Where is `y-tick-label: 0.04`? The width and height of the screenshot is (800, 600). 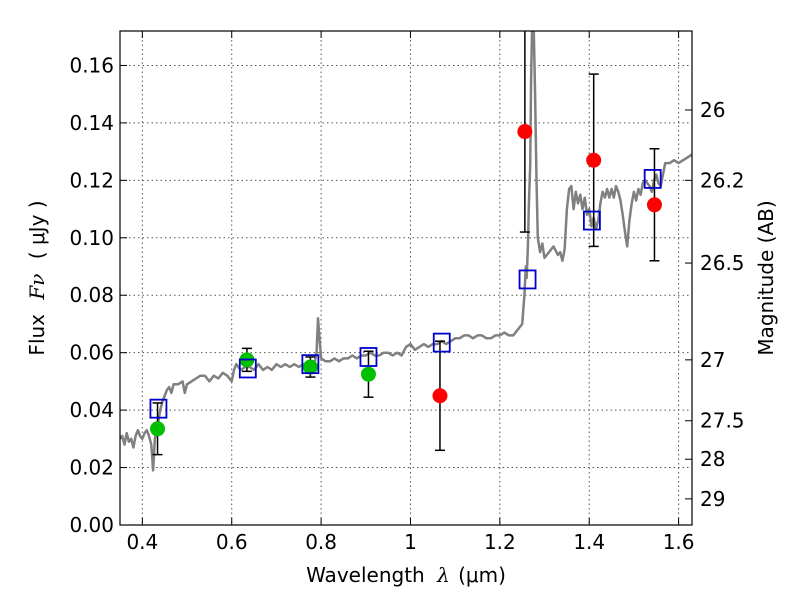
y-tick-label: 0.04 is located at coordinates (91, 410).